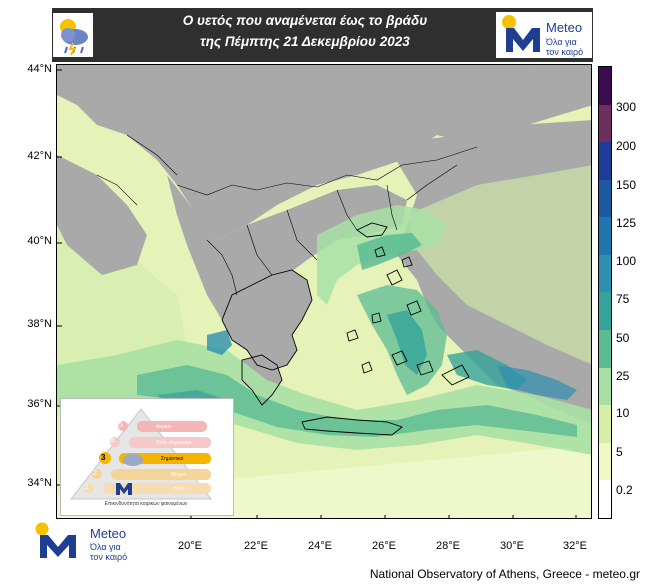 The width and height of the screenshot is (650, 586). Describe the element at coordinates (179, 475) in the screenshot. I see `legend-label-2: Μέτριο` at that location.